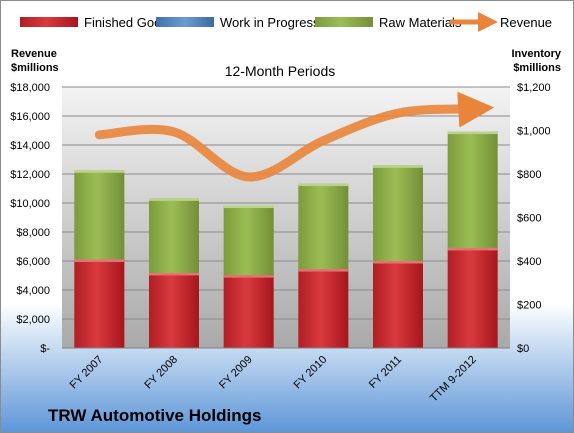 The width and height of the screenshot is (574, 433). I want to click on right-ticks: $0 $200 $400 $600 $800 $1,000 $1,200, so click(534, 218).